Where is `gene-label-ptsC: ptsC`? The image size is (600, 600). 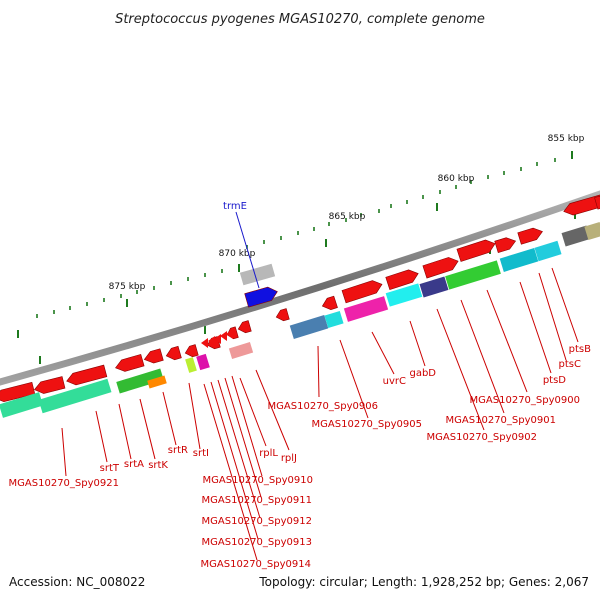 gene-label-ptsC: ptsC is located at coordinates (570, 364).